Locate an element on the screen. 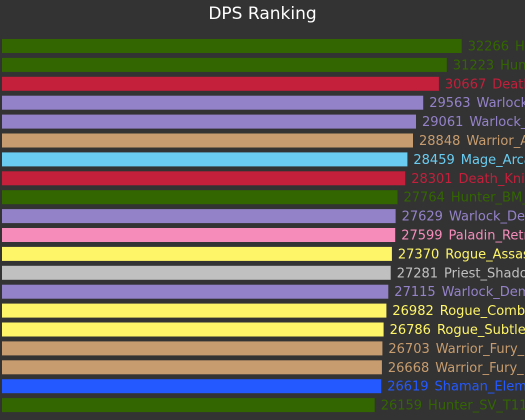 This screenshot has width=525, height=420. bar-name: Rogue_Combat_T11_372 is located at coordinates (482, 311).